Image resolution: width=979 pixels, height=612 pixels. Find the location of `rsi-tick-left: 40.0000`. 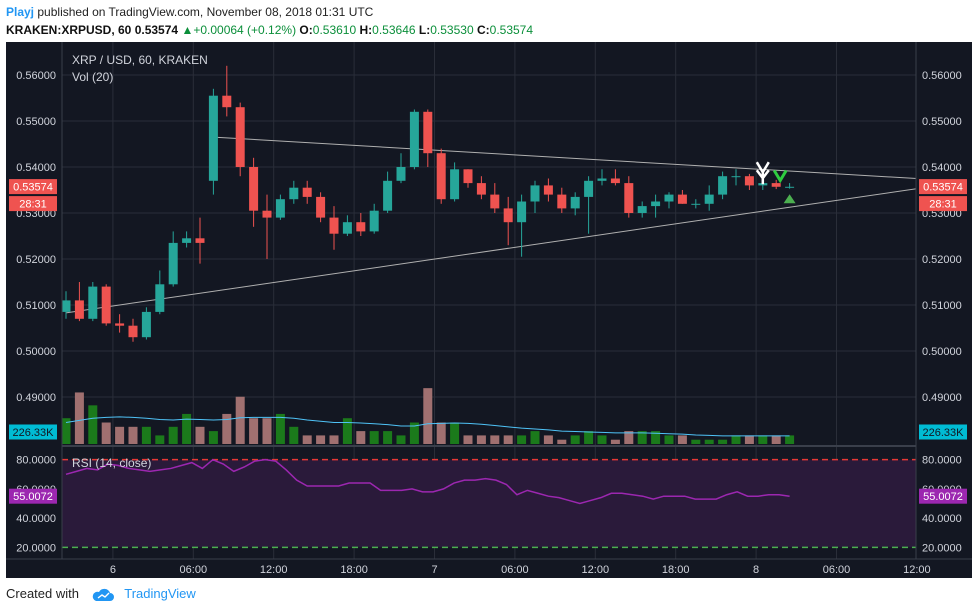

rsi-tick-left: 40.0000 is located at coordinates (36, 519).